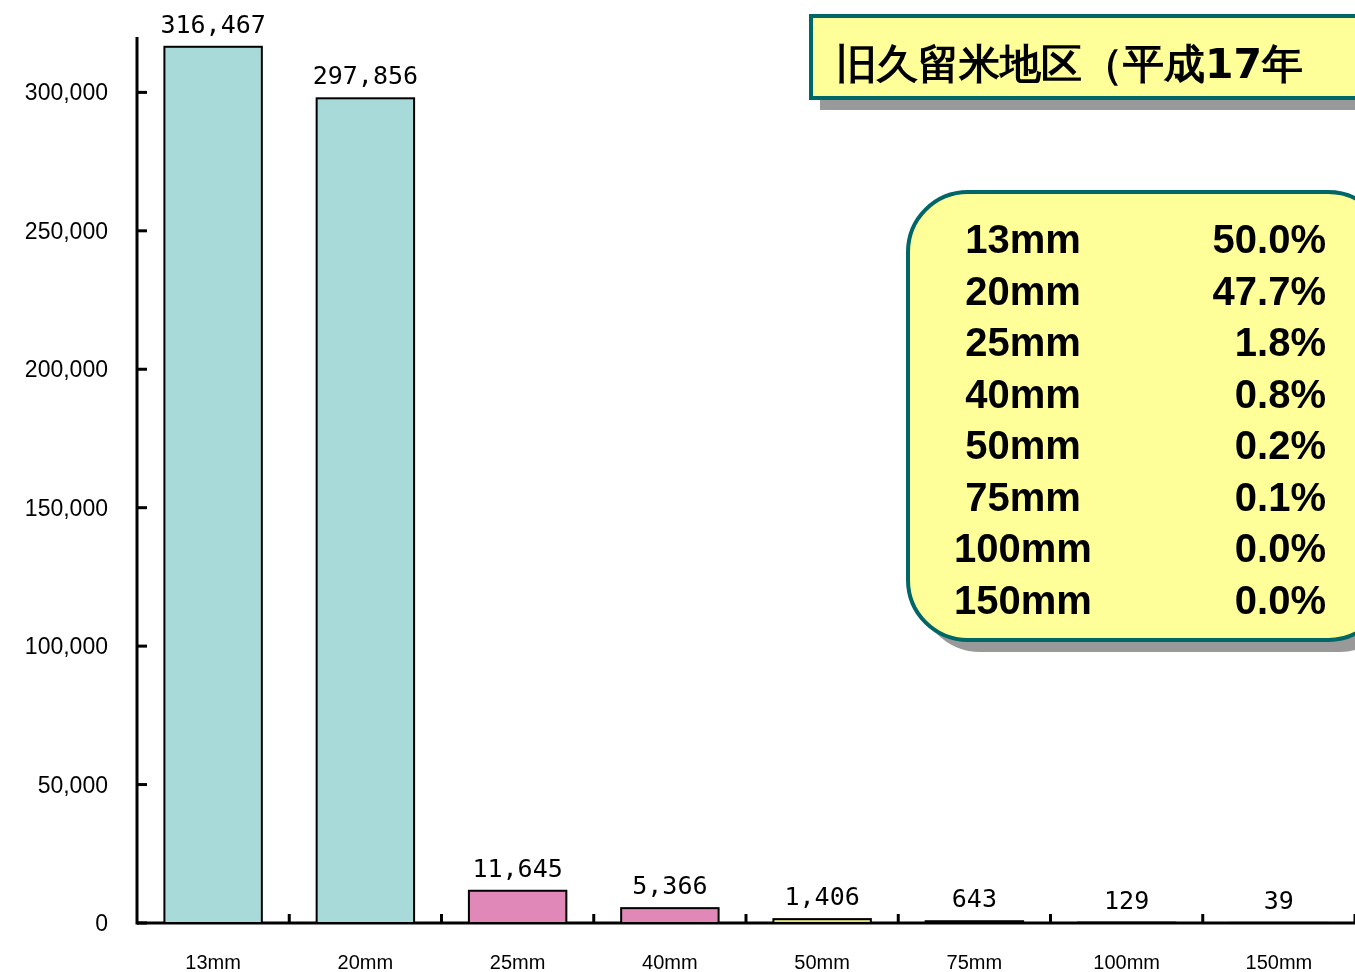  Describe the element at coordinates (1070, 64) in the screenshot. I see `chart-title: 旧久留米地区（平成17年` at that location.